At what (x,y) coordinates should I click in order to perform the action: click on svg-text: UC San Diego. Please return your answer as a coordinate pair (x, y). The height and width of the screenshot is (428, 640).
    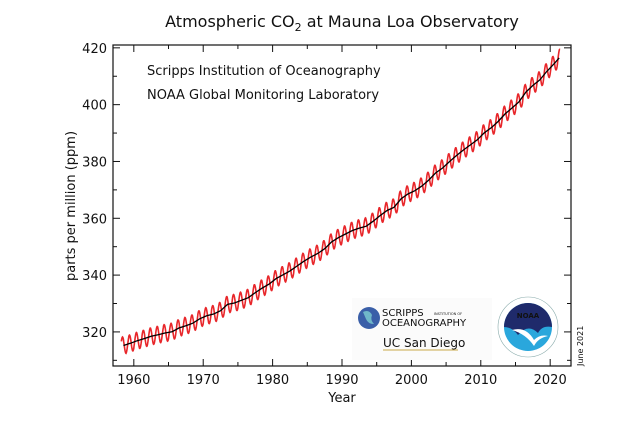
    Looking at the image, I should click on (424, 343).